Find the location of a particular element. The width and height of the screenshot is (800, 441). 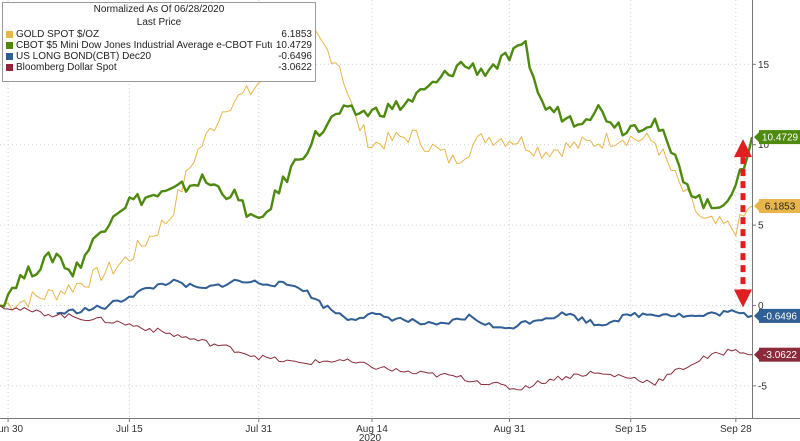

legend-value: -0.6496 is located at coordinates (295, 56).